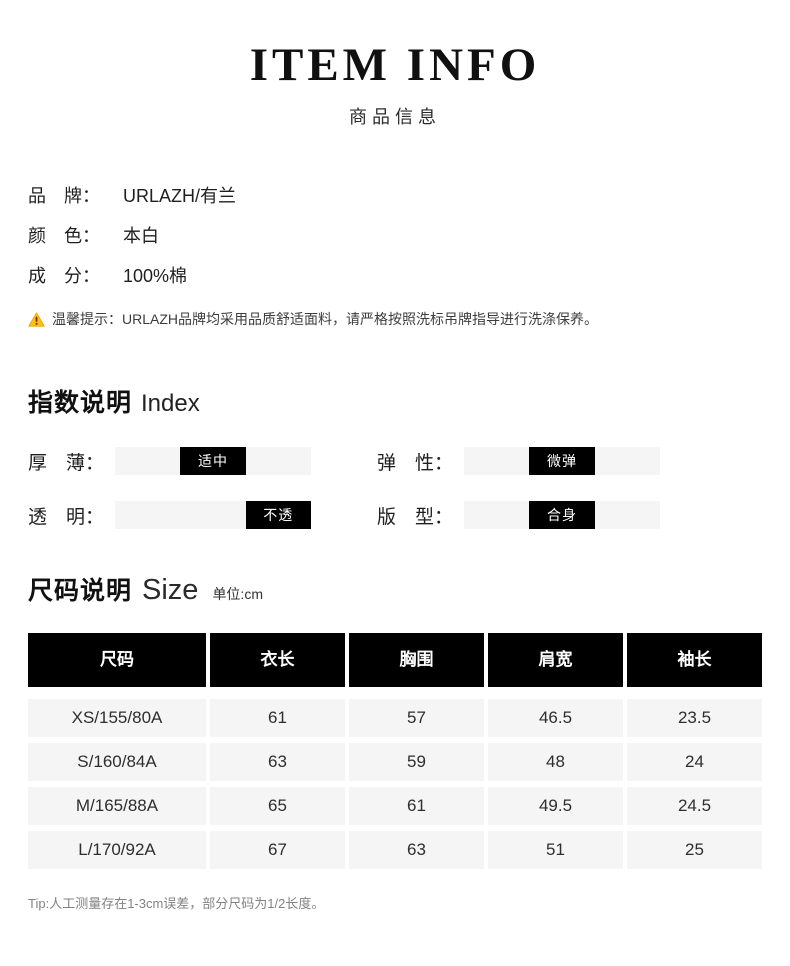  I want to click on fit-label: 版 型：, so click(415, 517).